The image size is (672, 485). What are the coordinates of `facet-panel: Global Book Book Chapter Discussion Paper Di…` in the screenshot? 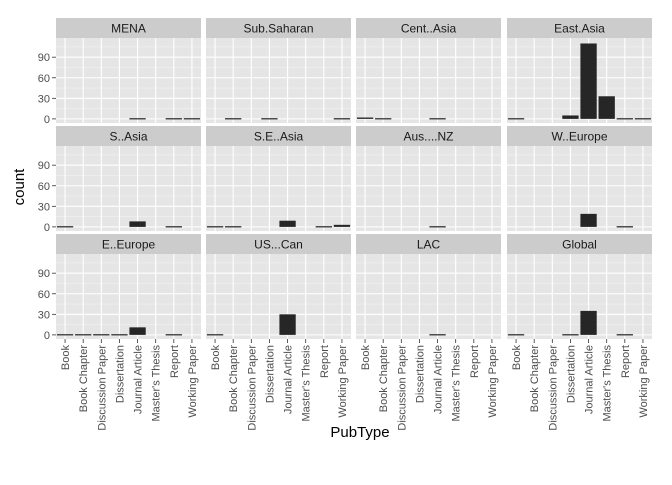 It's located at (579, 332).